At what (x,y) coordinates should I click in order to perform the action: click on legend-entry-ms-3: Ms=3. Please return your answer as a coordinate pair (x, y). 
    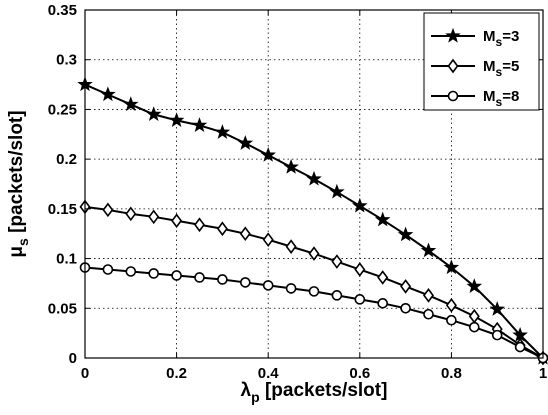
    Looking at the image, I should click on (475, 38).